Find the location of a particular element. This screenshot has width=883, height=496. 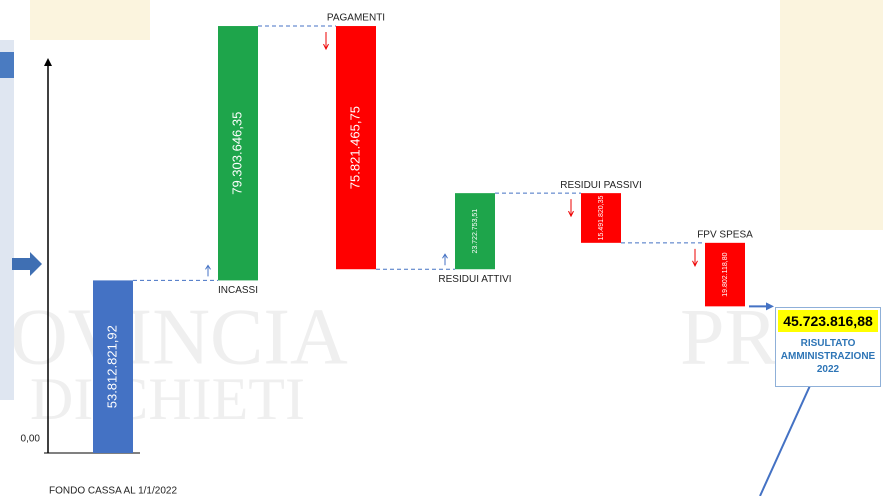

value-label: 79.303.646,35 is located at coordinates (236, 153).